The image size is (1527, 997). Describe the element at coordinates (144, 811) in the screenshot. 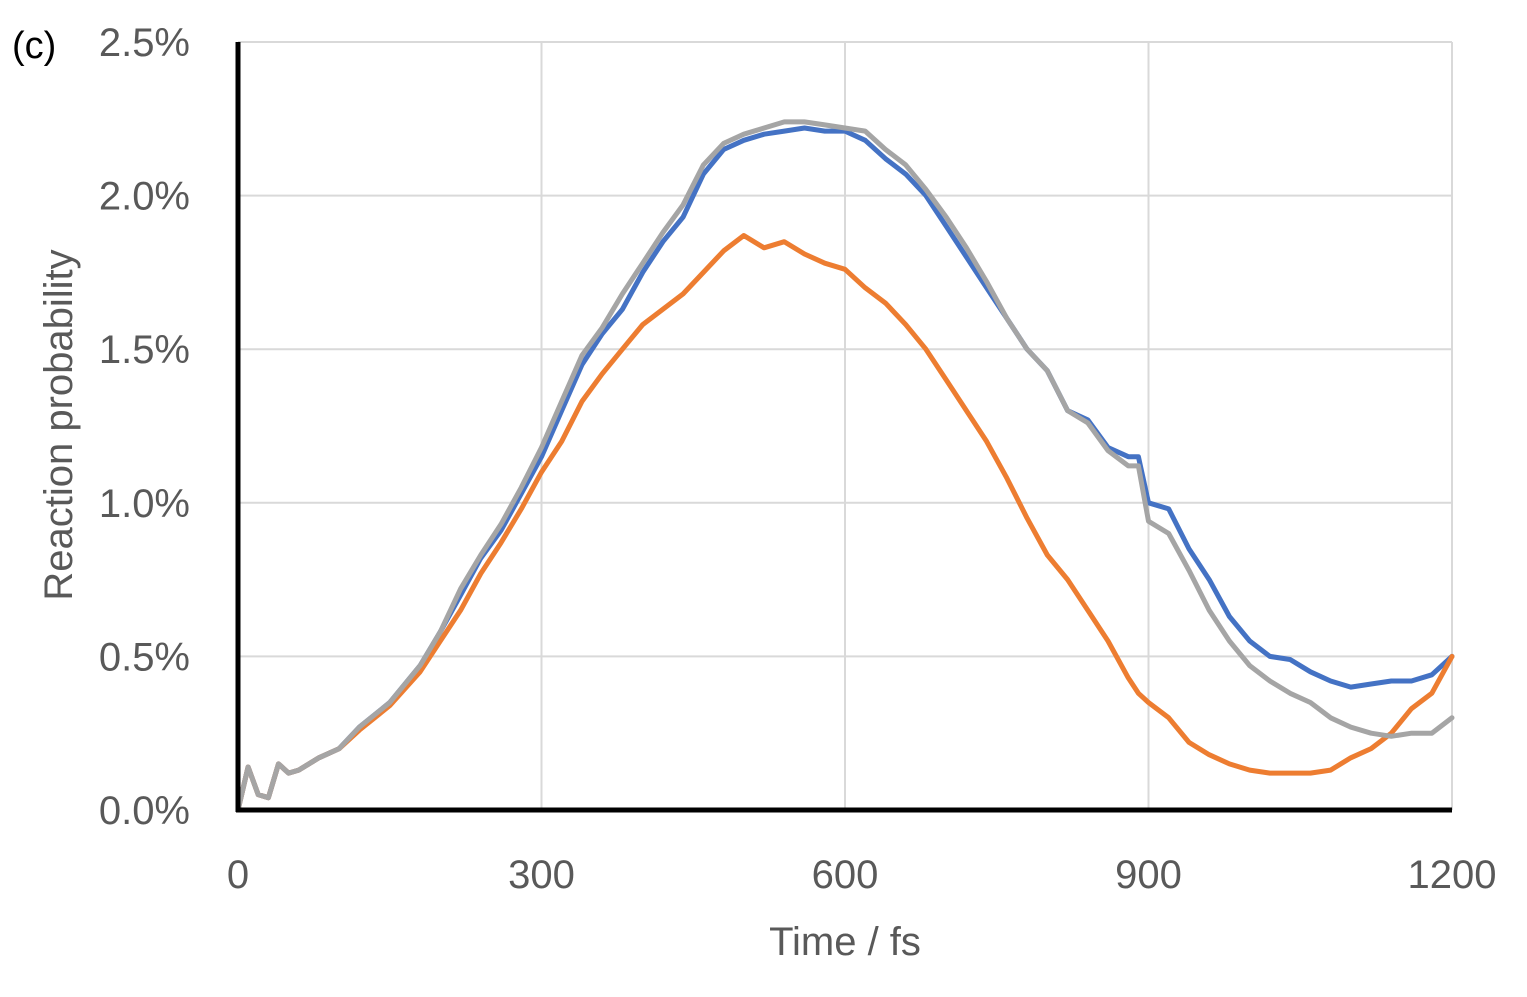

I see `y-tick-label: 0.0%` at that location.